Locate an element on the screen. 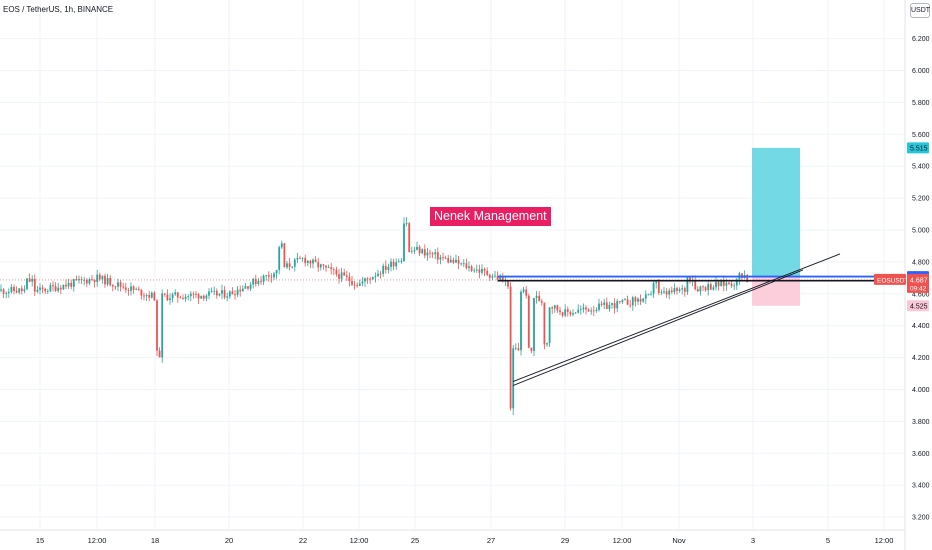 This screenshot has width=932, height=550. price-tick-label: 5.400 is located at coordinates (921, 167).